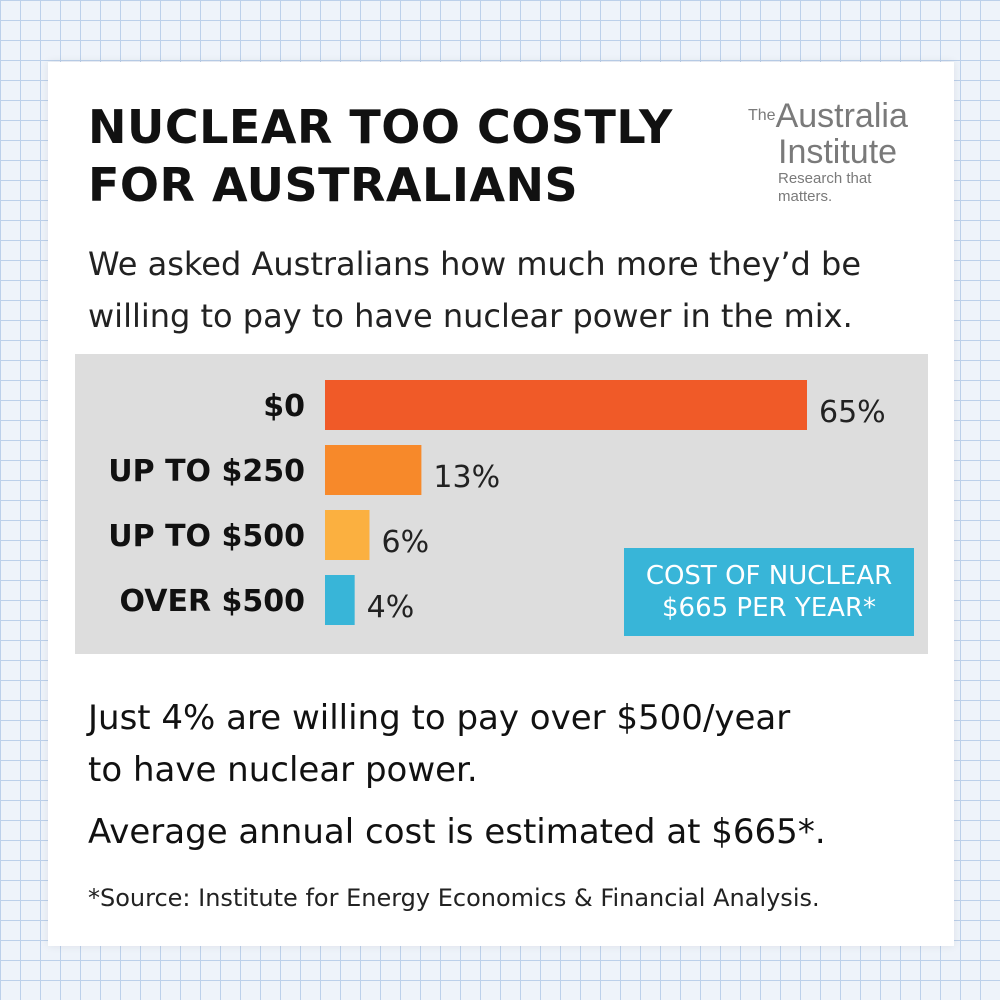  I want to click on logo-the: The, so click(762, 115).